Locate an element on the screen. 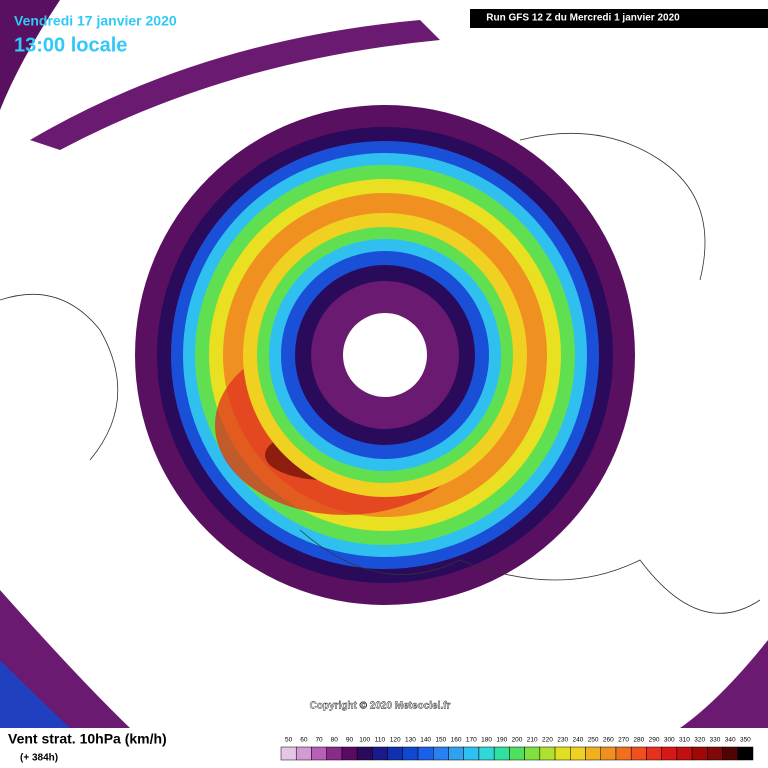 Image resolution: width=768 pixels, height=768 pixels. legend-label: 200 is located at coordinates (517, 740).